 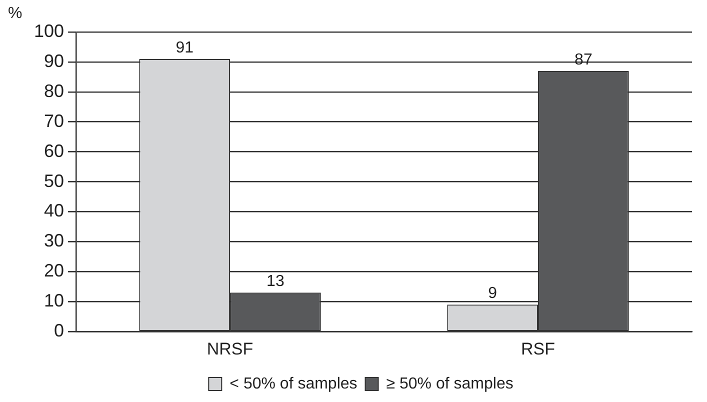 What do you see at coordinates (59, 330) in the screenshot?
I see `y-tick-label: 0` at bounding box center [59, 330].